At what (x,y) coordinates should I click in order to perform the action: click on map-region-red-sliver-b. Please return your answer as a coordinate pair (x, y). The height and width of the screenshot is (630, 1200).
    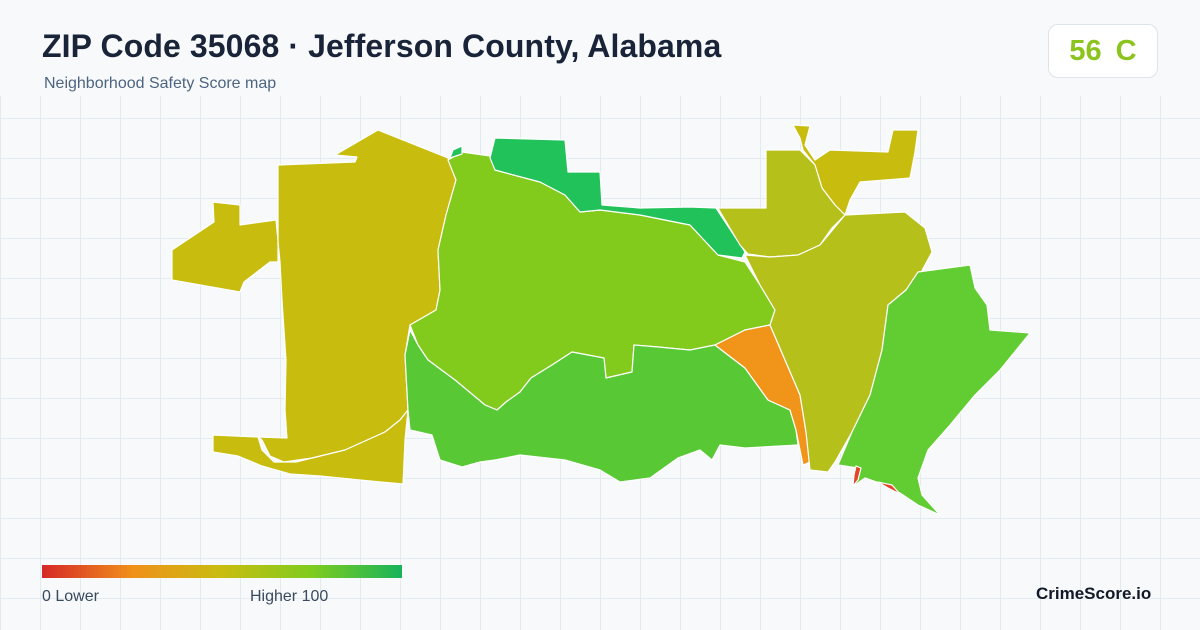
    Looking at the image, I should click on (857, 476).